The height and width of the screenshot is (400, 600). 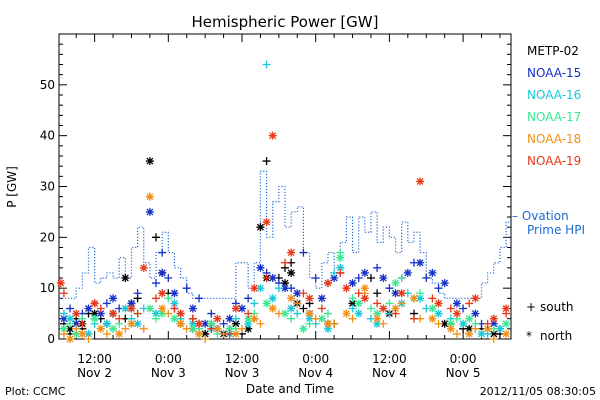 I want to click on ovation-legend-line2: Prime HPI, so click(x=556, y=230).